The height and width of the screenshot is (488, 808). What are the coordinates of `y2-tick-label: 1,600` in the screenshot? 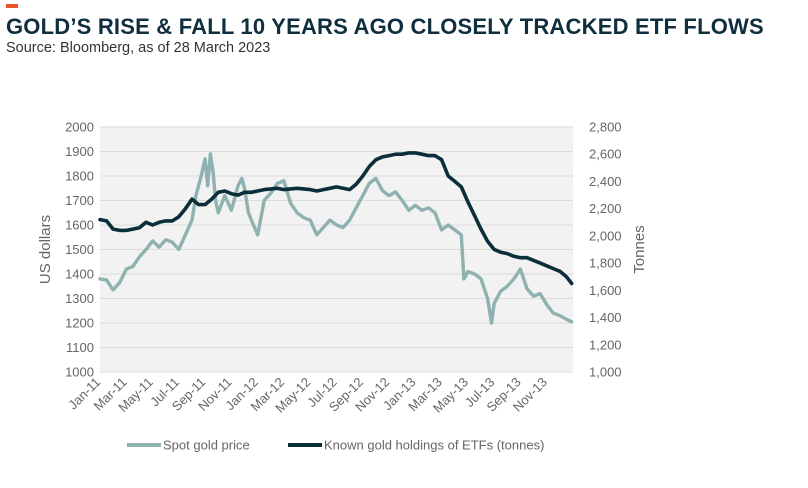 It's located at (605, 290).